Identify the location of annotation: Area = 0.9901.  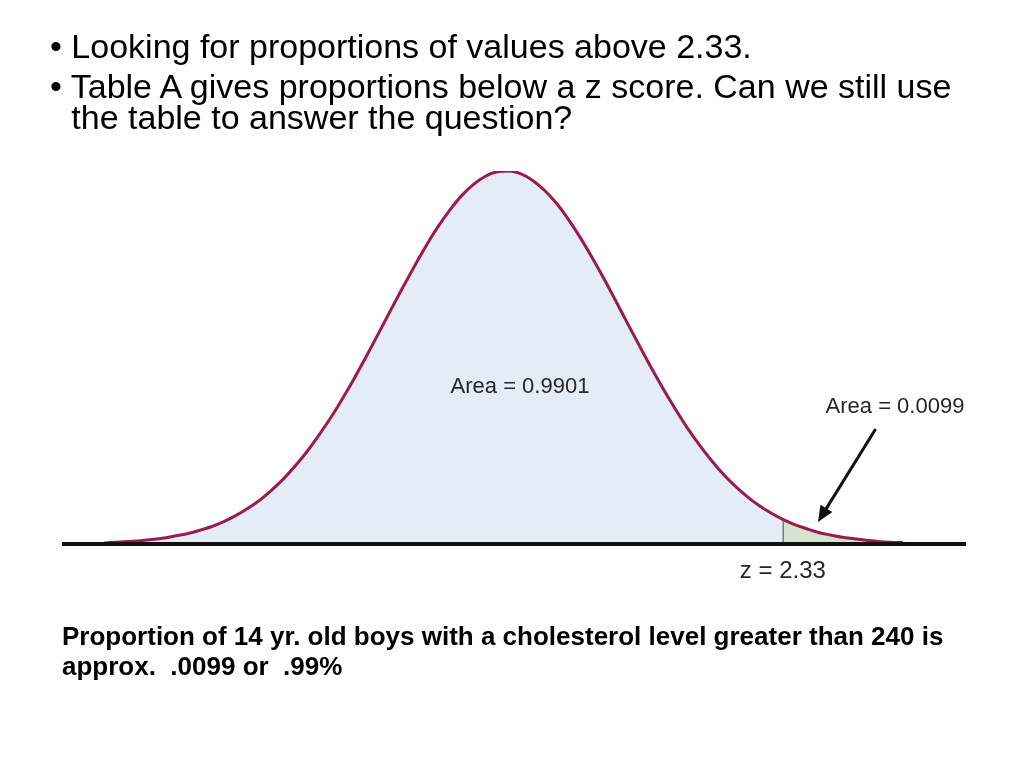
(520, 386).